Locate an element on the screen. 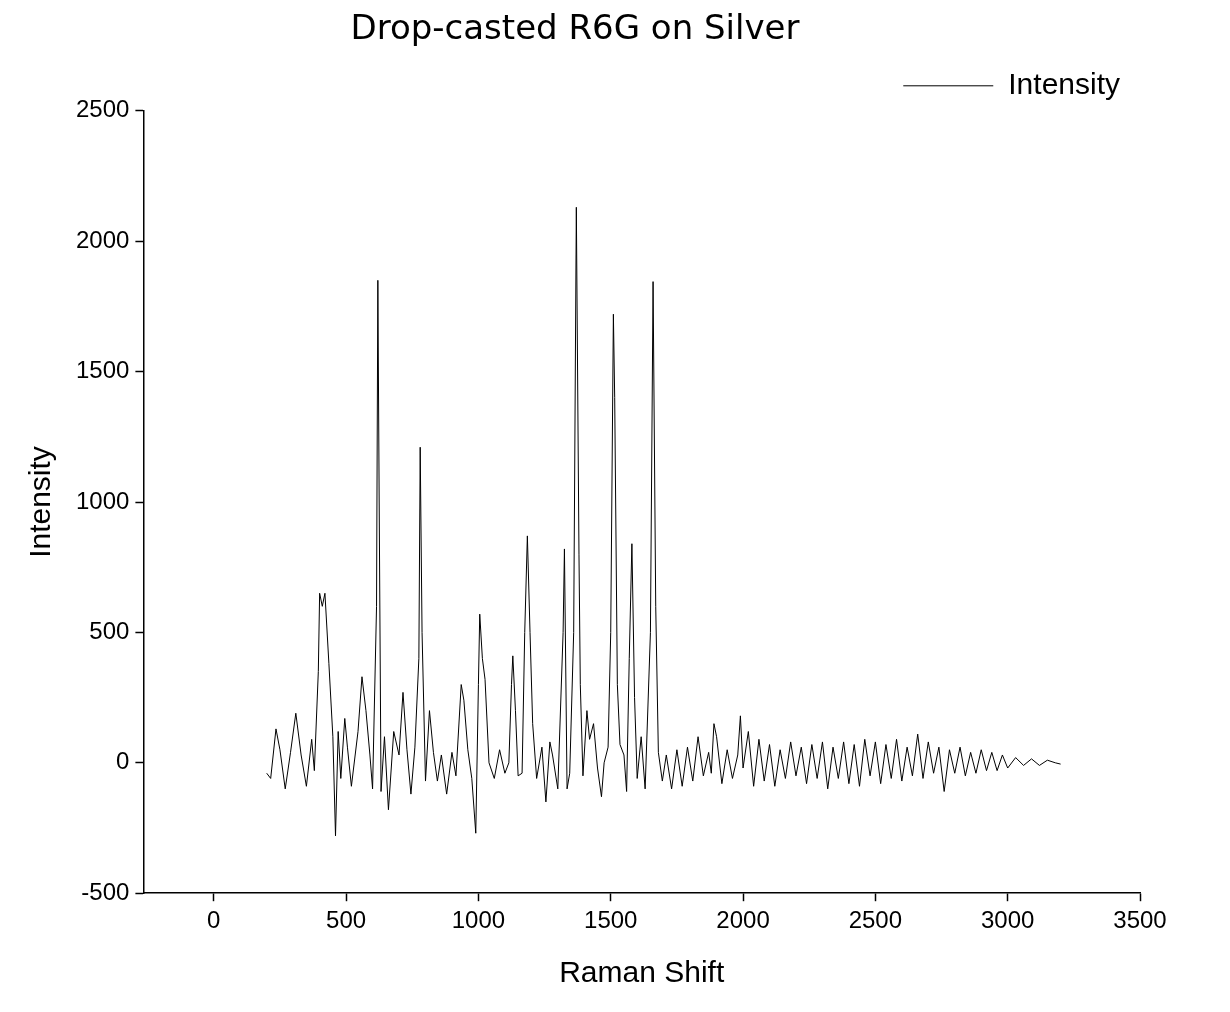 The height and width of the screenshot is (1012, 1230). y-tick-label: 2000 is located at coordinates (103, 239).